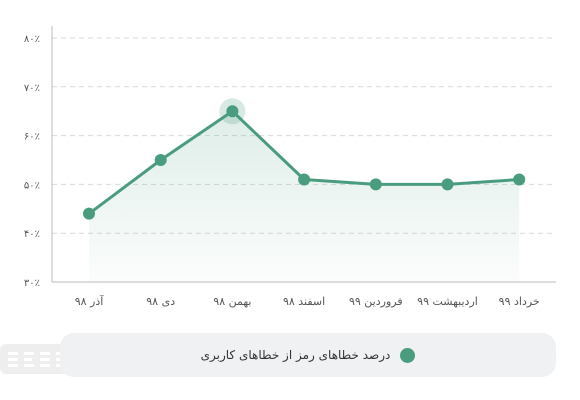 This screenshot has height=400, width=580. Describe the element at coordinates (32, 234) in the screenshot. I see `y-tick-label: ۴۰٪` at that location.